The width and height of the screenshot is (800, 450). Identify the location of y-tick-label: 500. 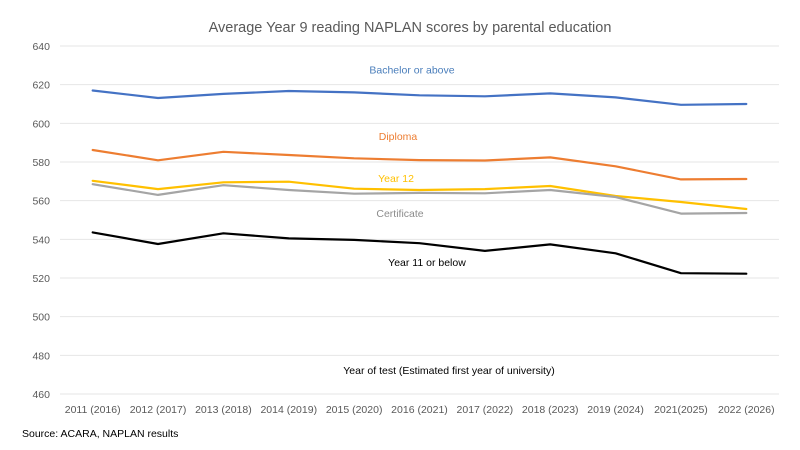
(41, 318).